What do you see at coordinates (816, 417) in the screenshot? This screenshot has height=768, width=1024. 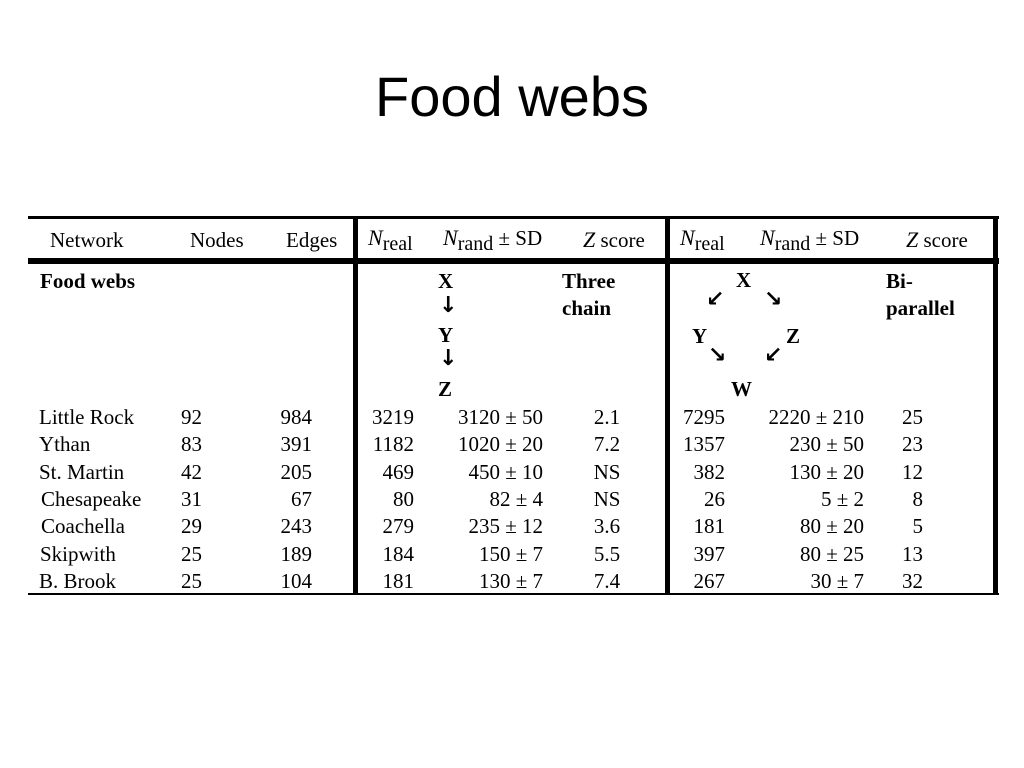 I see `cell-n-rand-b: 2220 ± 210` at bounding box center [816, 417].